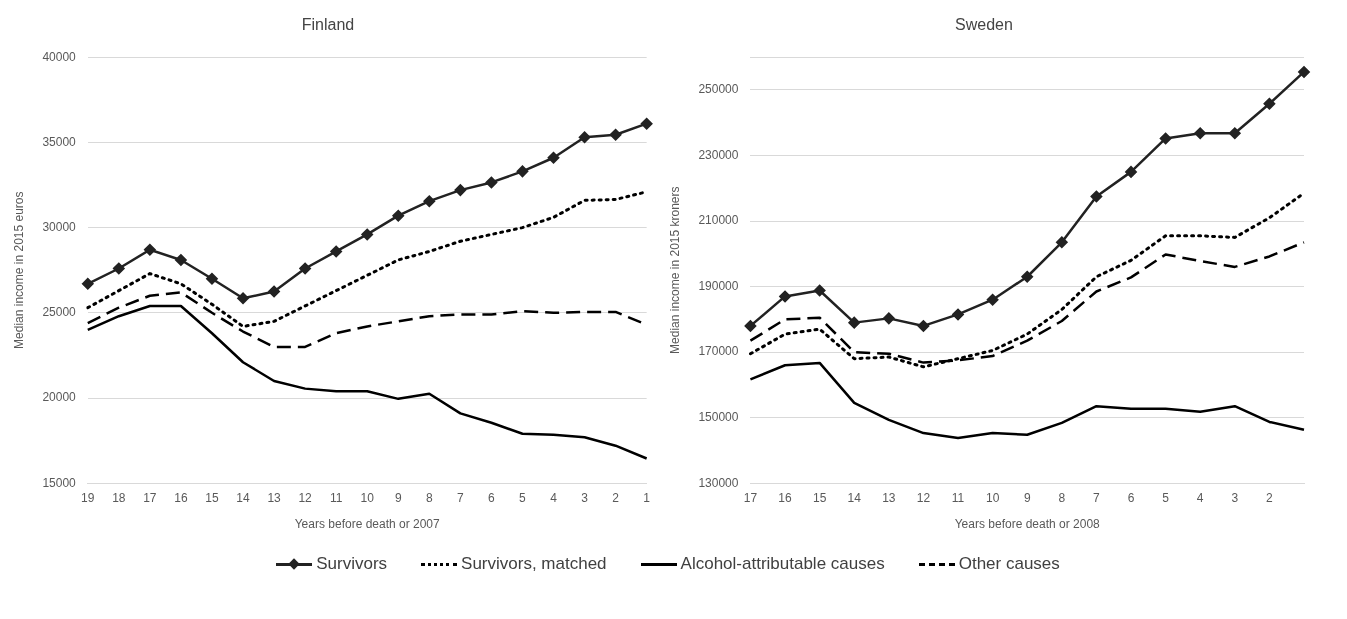 The image size is (1347, 619). Describe the element at coordinates (718, 89) in the screenshot. I see `y-tick-label: 250000` at that location.